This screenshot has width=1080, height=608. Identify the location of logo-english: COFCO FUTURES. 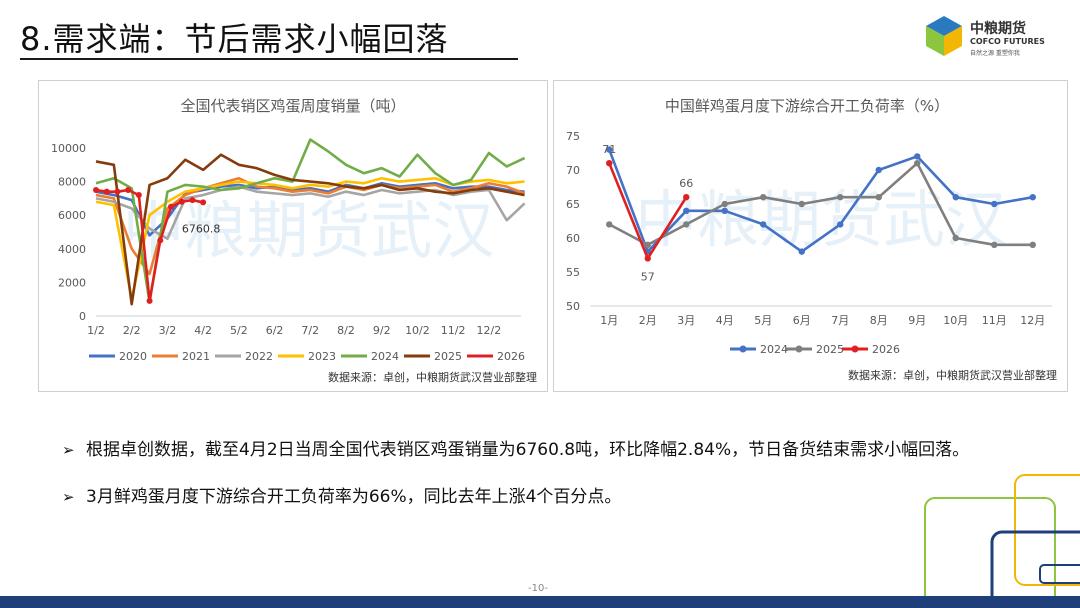
(1007, 41).